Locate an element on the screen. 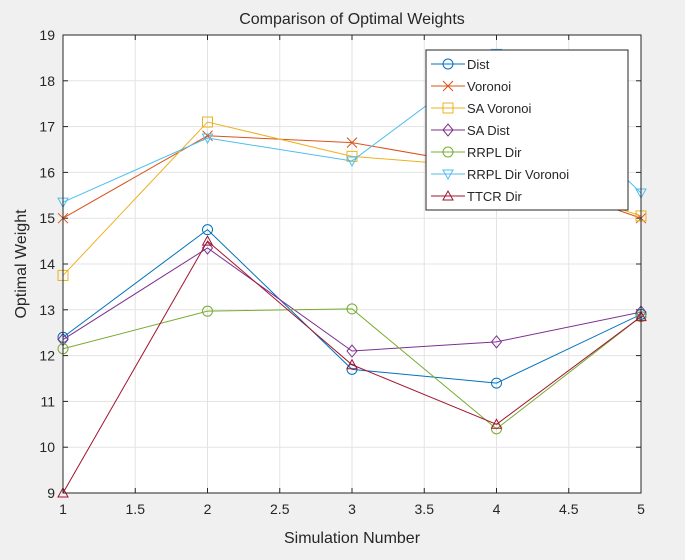 The height and width of the screenshot is (560, 685). legend-entry: SA Dist is located at coordinates (470, 130).